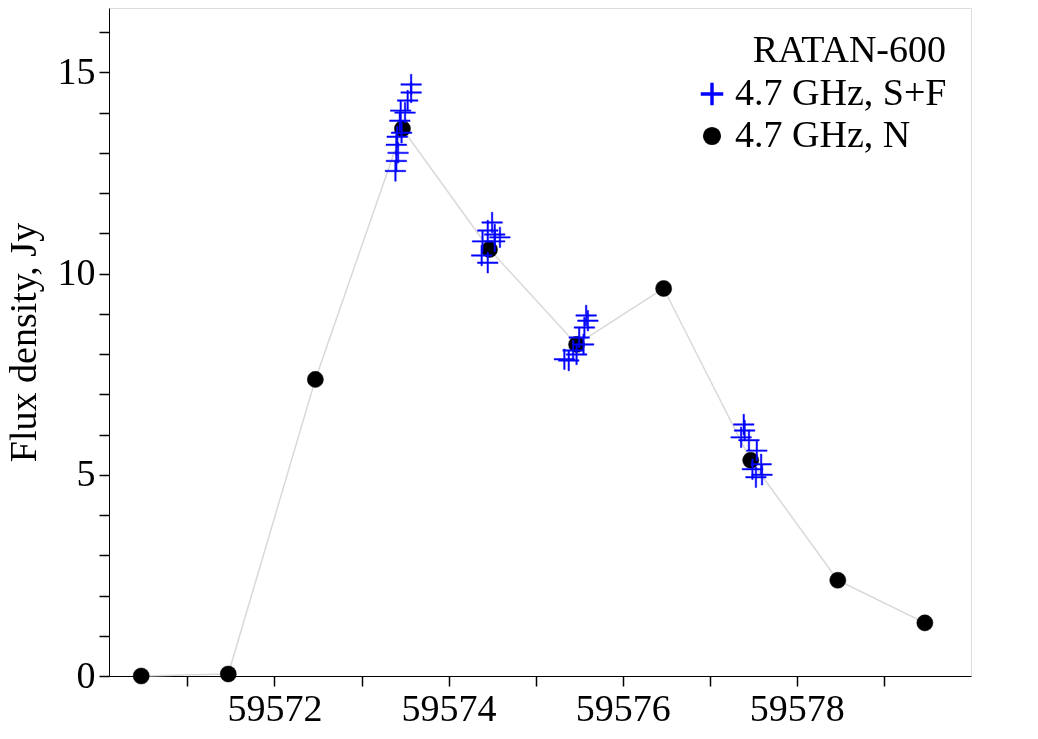  Describe the element at coordinates (849, 49) in the screenshot. I see `legend-title: RATAN-600` at that location.